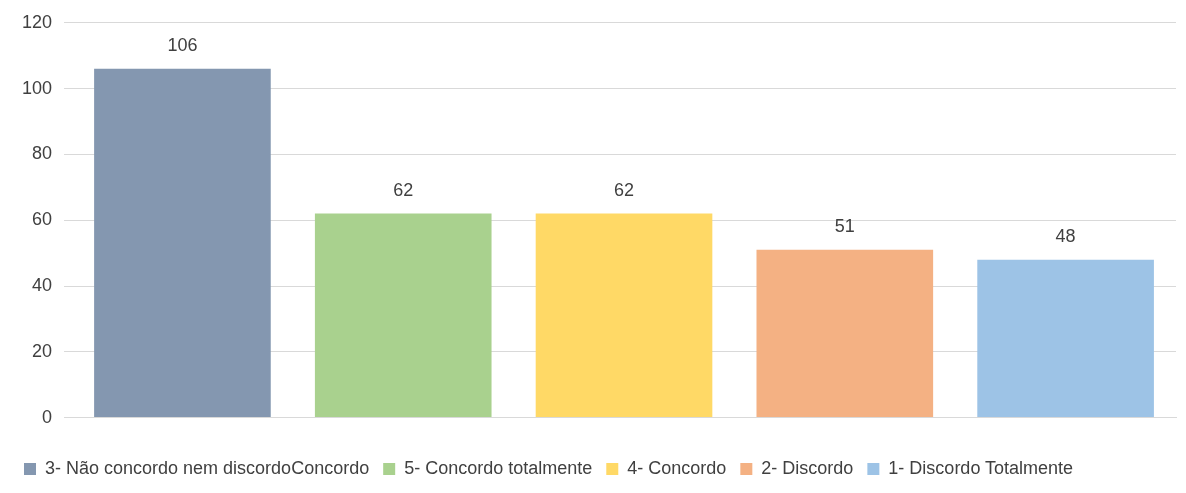 This screenshot has height=493, width=1186. I want to click on legend-label: 2- Discordo, so click(807, 467).